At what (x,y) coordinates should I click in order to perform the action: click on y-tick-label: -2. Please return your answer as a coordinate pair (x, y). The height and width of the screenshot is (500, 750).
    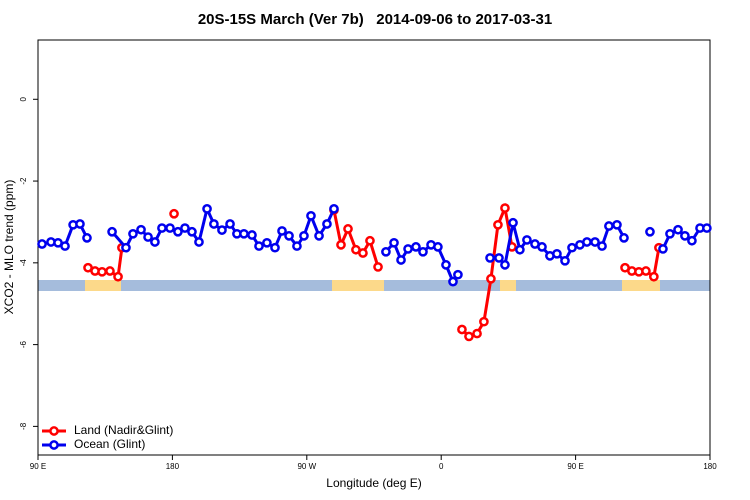
    Looking at the image, I should click on (23, 181).